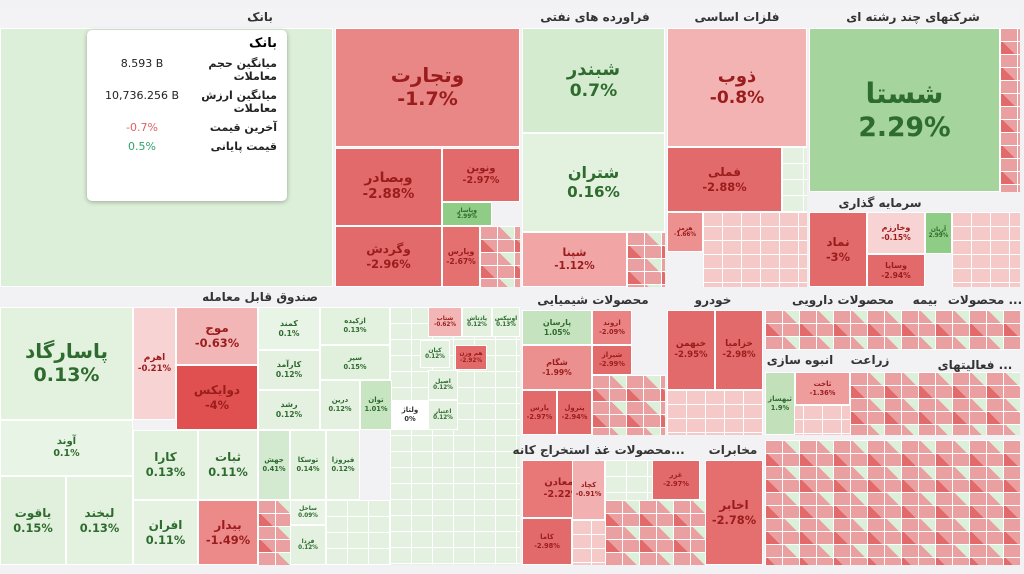 This screenshot has width=1024, height=574. Describe the element at coordinates (376, 405) in the screenshot. I see `tile: توان 1.01%` at that location.